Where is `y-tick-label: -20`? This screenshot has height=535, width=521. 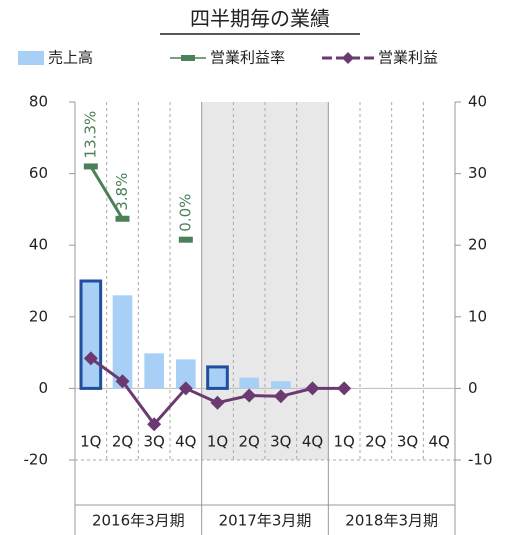
y-tick-label: -20 is located at coordinates (36, 460).